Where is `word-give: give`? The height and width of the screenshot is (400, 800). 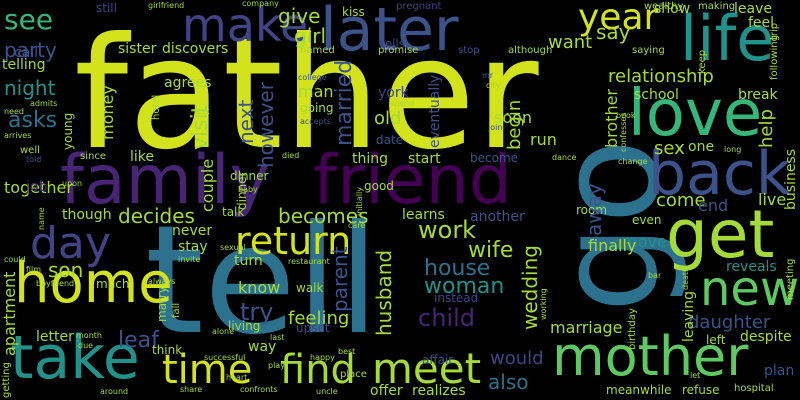 word-give: give is located at coordinates (299, 16).